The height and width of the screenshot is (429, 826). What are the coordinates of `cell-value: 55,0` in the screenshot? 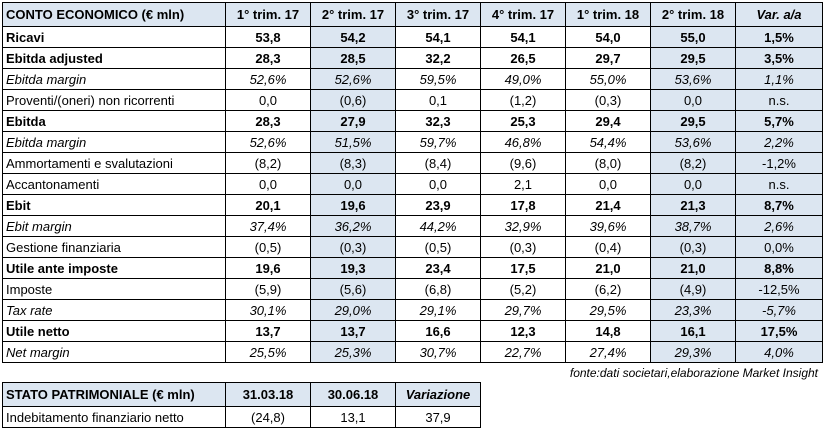 It's located at (693, 37).